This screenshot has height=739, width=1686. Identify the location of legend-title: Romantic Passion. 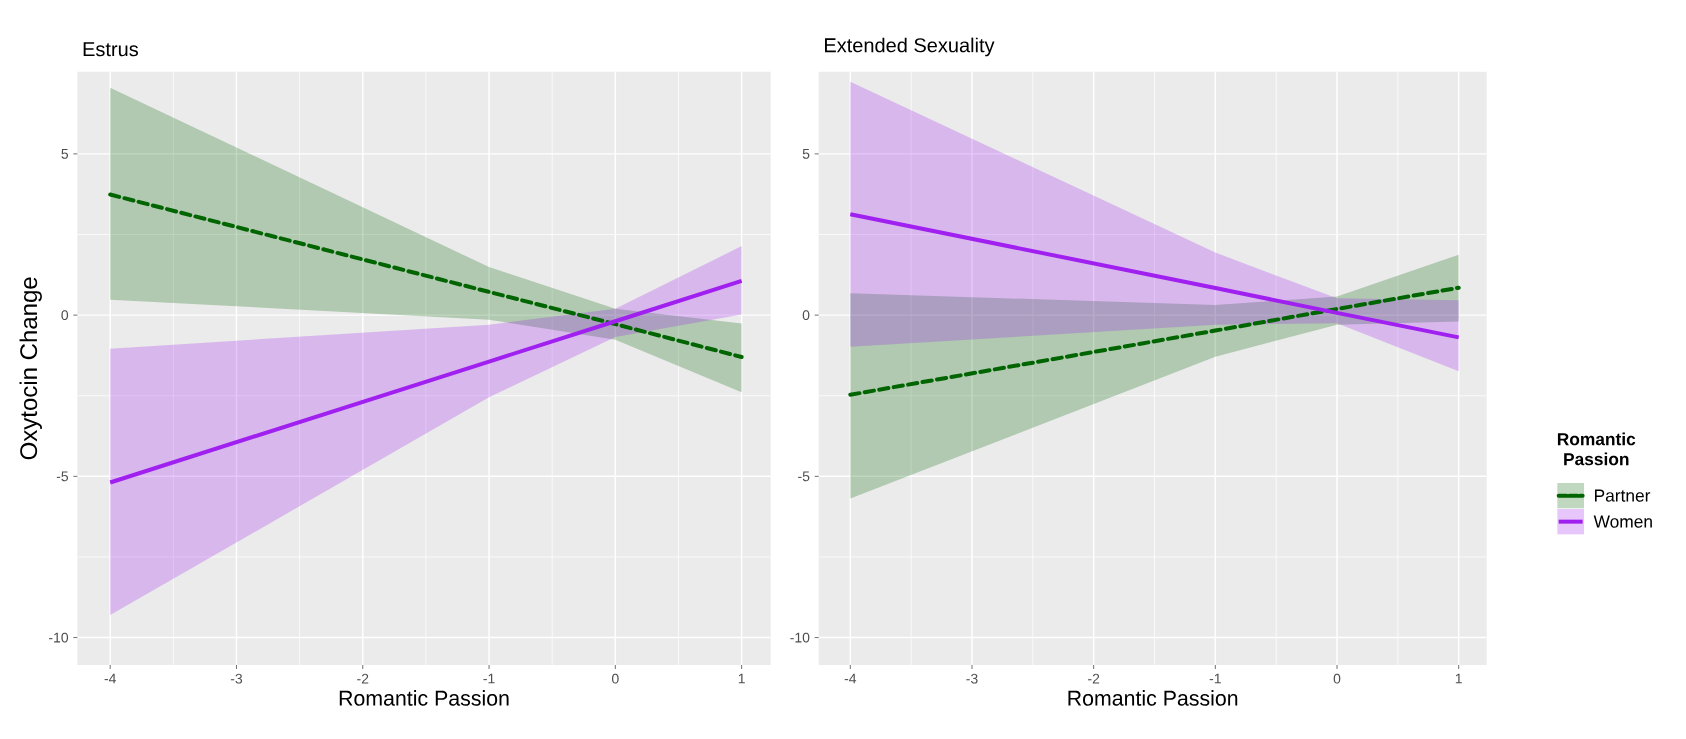
(1596, 449).